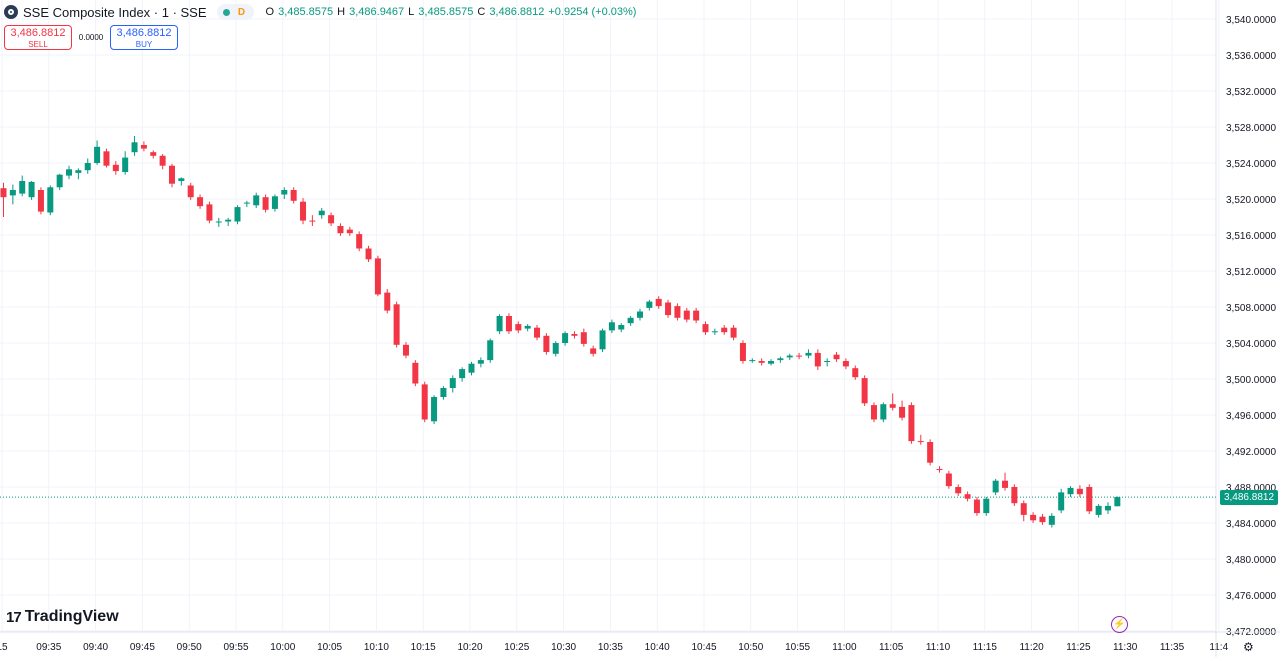 This screenshot has width=1280, height=657. I want to click on market-status-pill: D, so click(235, 12).